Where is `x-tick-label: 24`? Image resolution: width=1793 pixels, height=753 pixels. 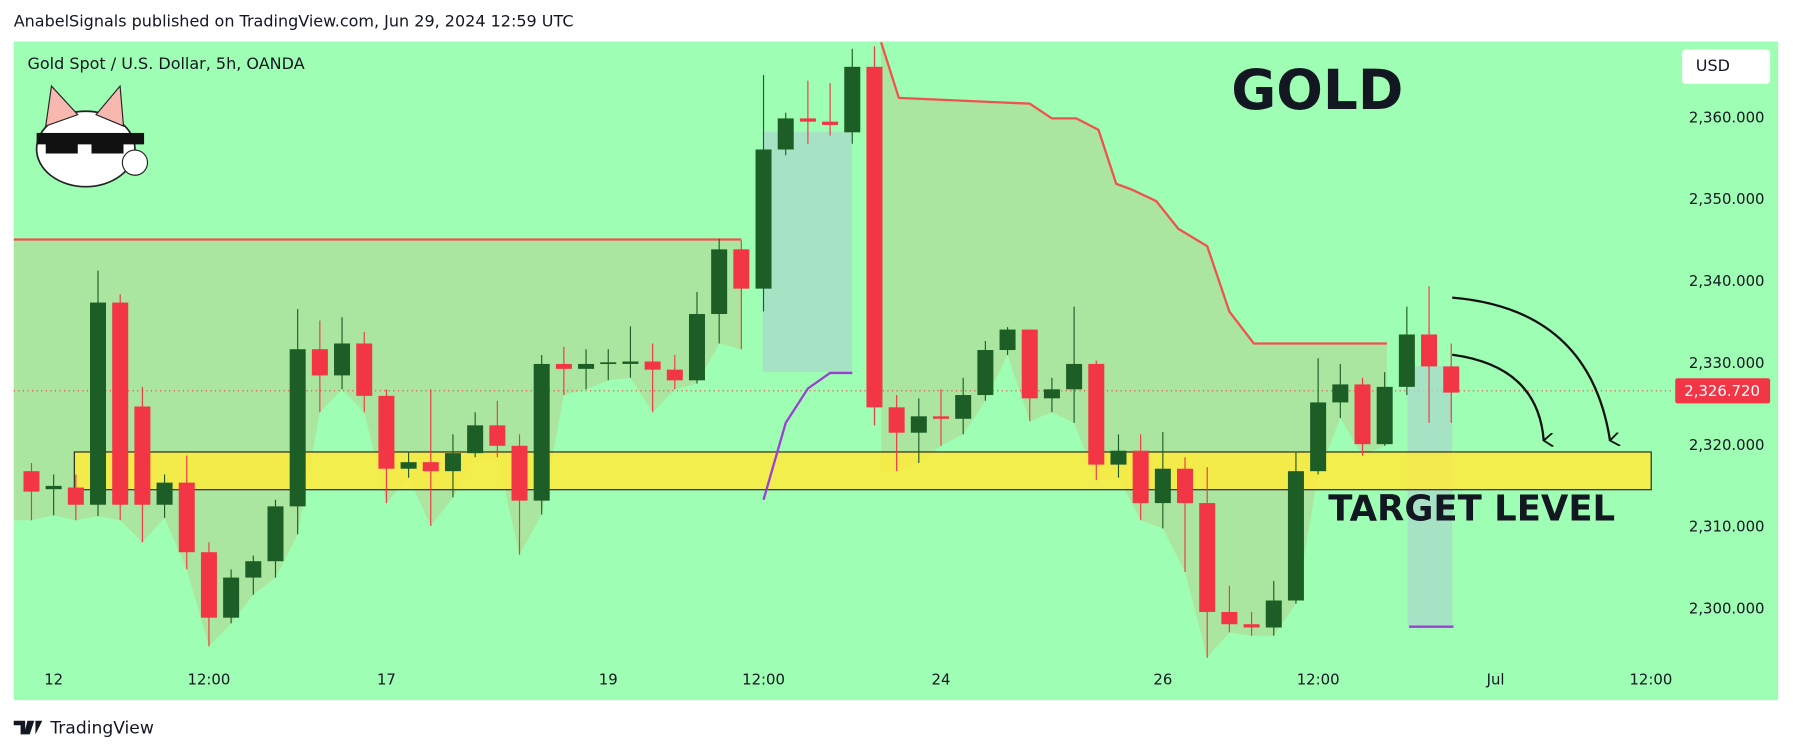 x-tick-label: 24 is located at coordinates (941, 680).